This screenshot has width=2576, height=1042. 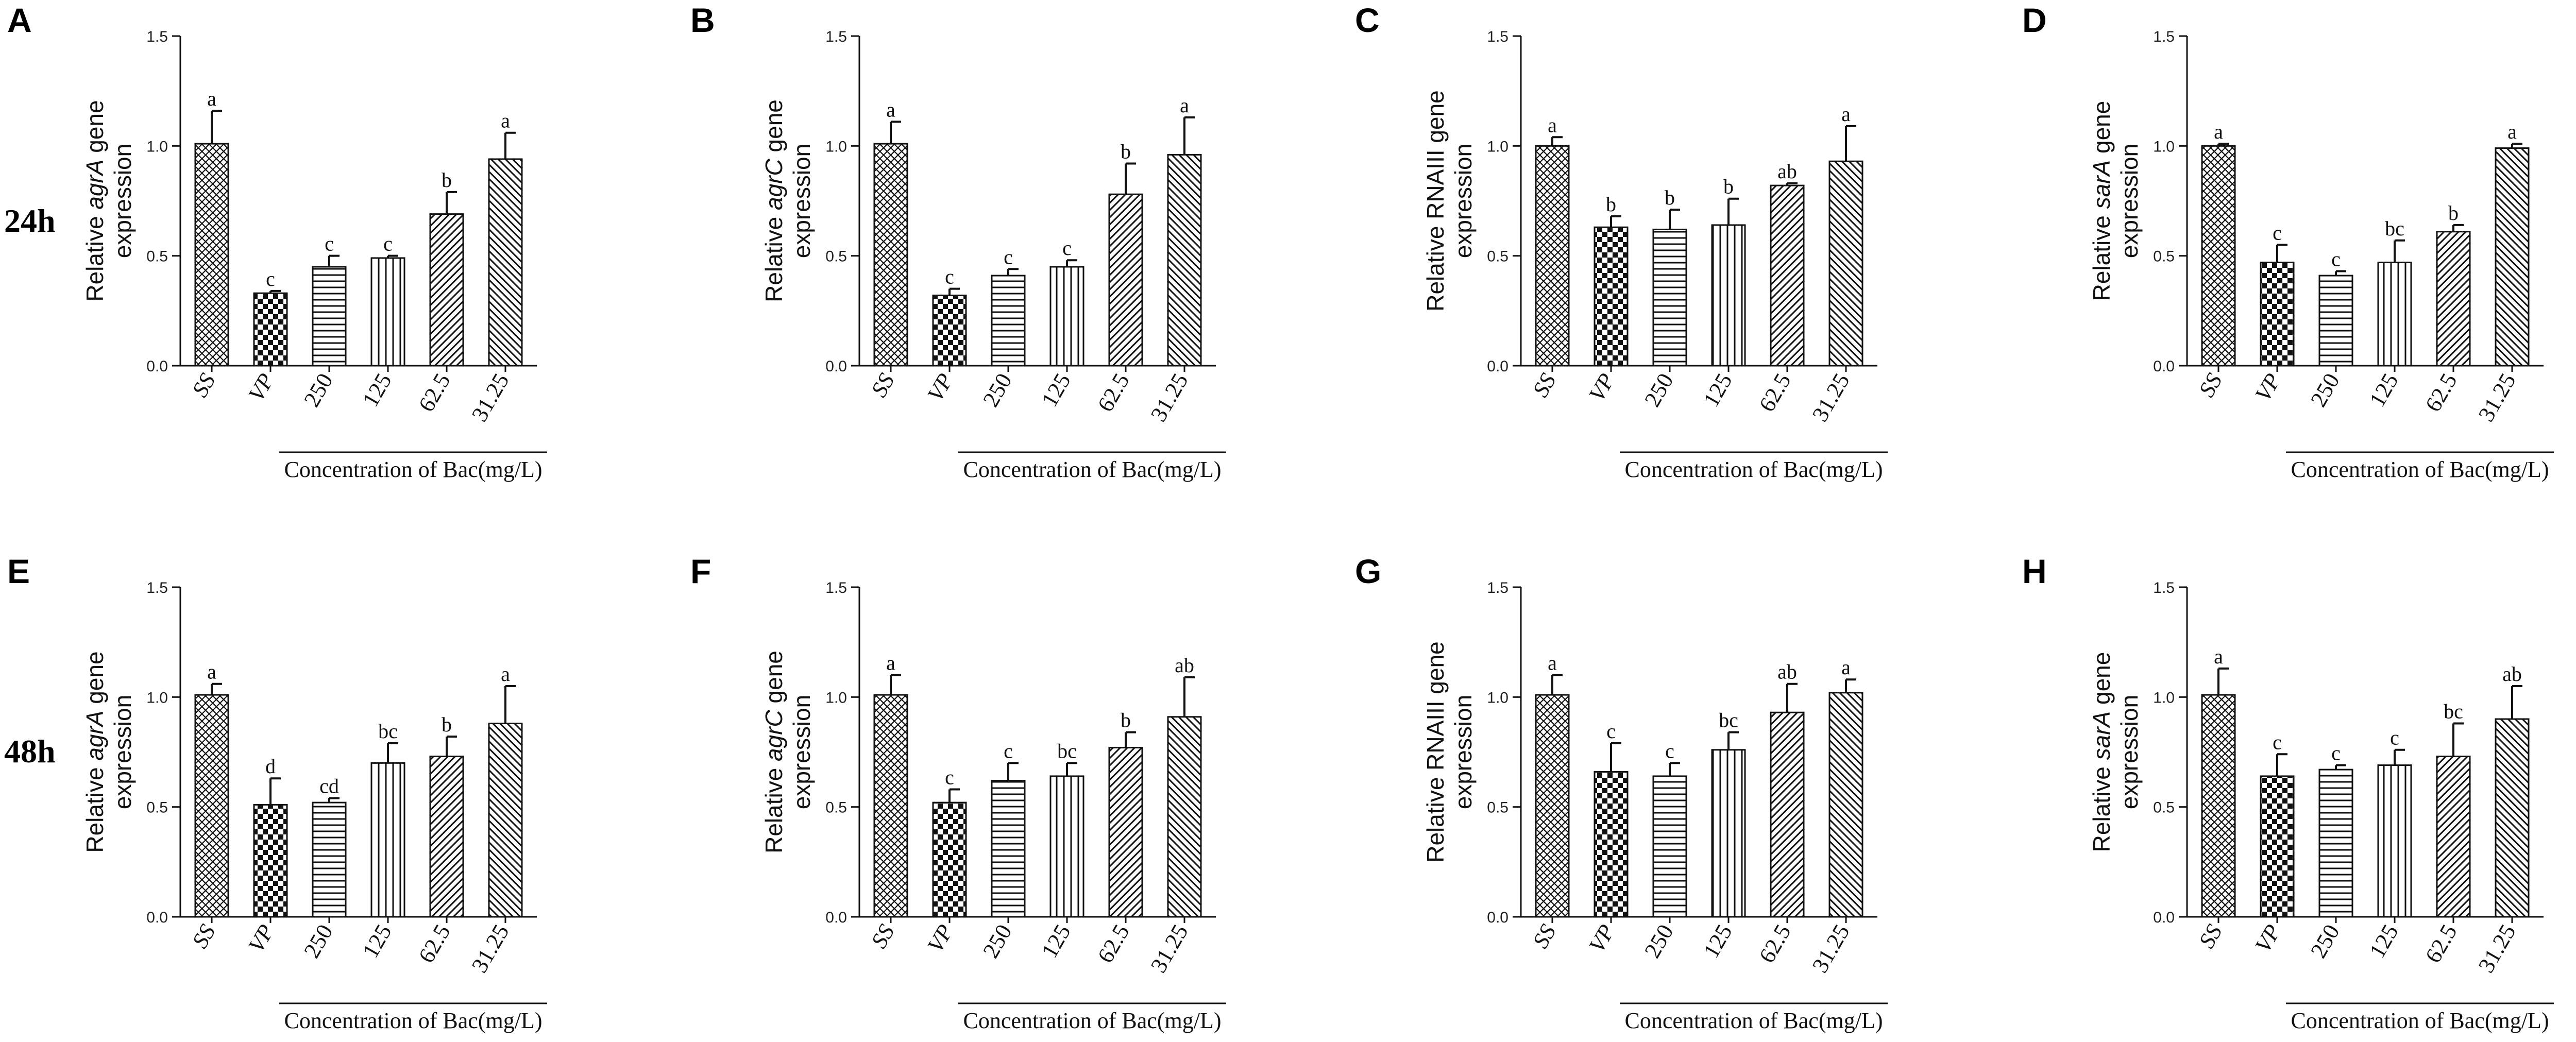 What do you see at coordinates (447, 180) in the screenshot?
I see `panel-a-sig-letter-4: b` at bounding box center [447, 180].